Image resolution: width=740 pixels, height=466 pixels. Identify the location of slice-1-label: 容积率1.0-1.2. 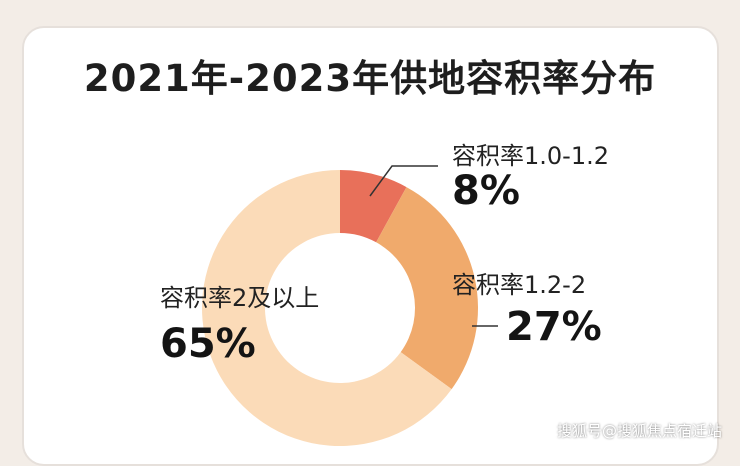
(530, 156).